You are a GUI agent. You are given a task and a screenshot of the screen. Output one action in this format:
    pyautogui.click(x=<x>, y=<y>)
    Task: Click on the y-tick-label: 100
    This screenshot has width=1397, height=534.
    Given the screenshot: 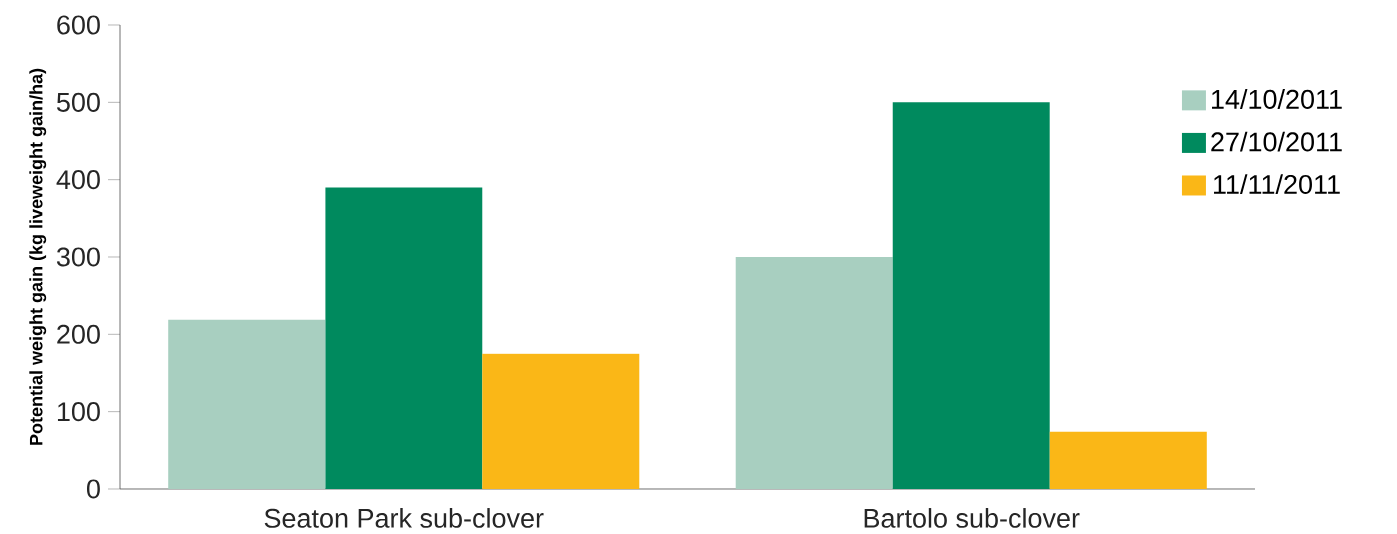 What is the action you would take?
    pyautogui.click(x=78, y=412)
    